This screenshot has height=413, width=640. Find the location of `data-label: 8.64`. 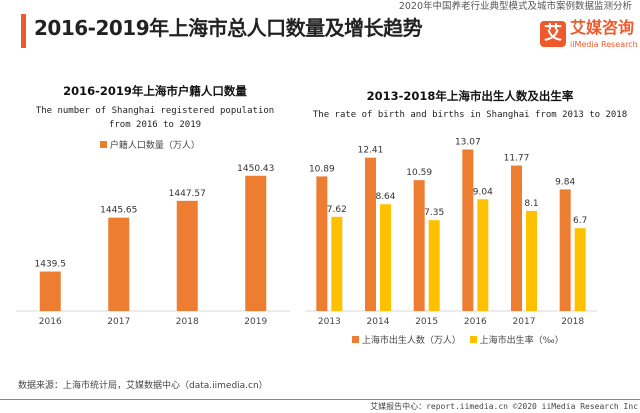

data-label: 8.64 is located at coordinates (385, 197).